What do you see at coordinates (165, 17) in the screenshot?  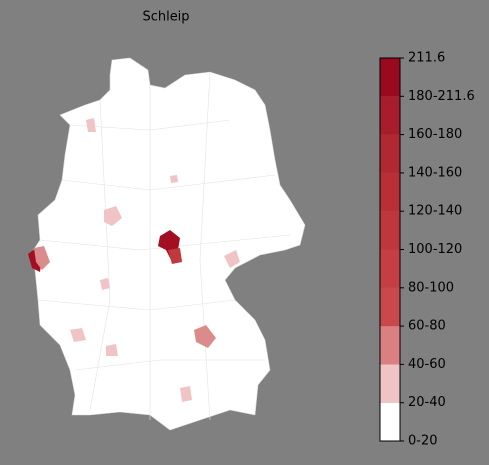 I see `map-title: Schleip` at bounding box center [165, 17].